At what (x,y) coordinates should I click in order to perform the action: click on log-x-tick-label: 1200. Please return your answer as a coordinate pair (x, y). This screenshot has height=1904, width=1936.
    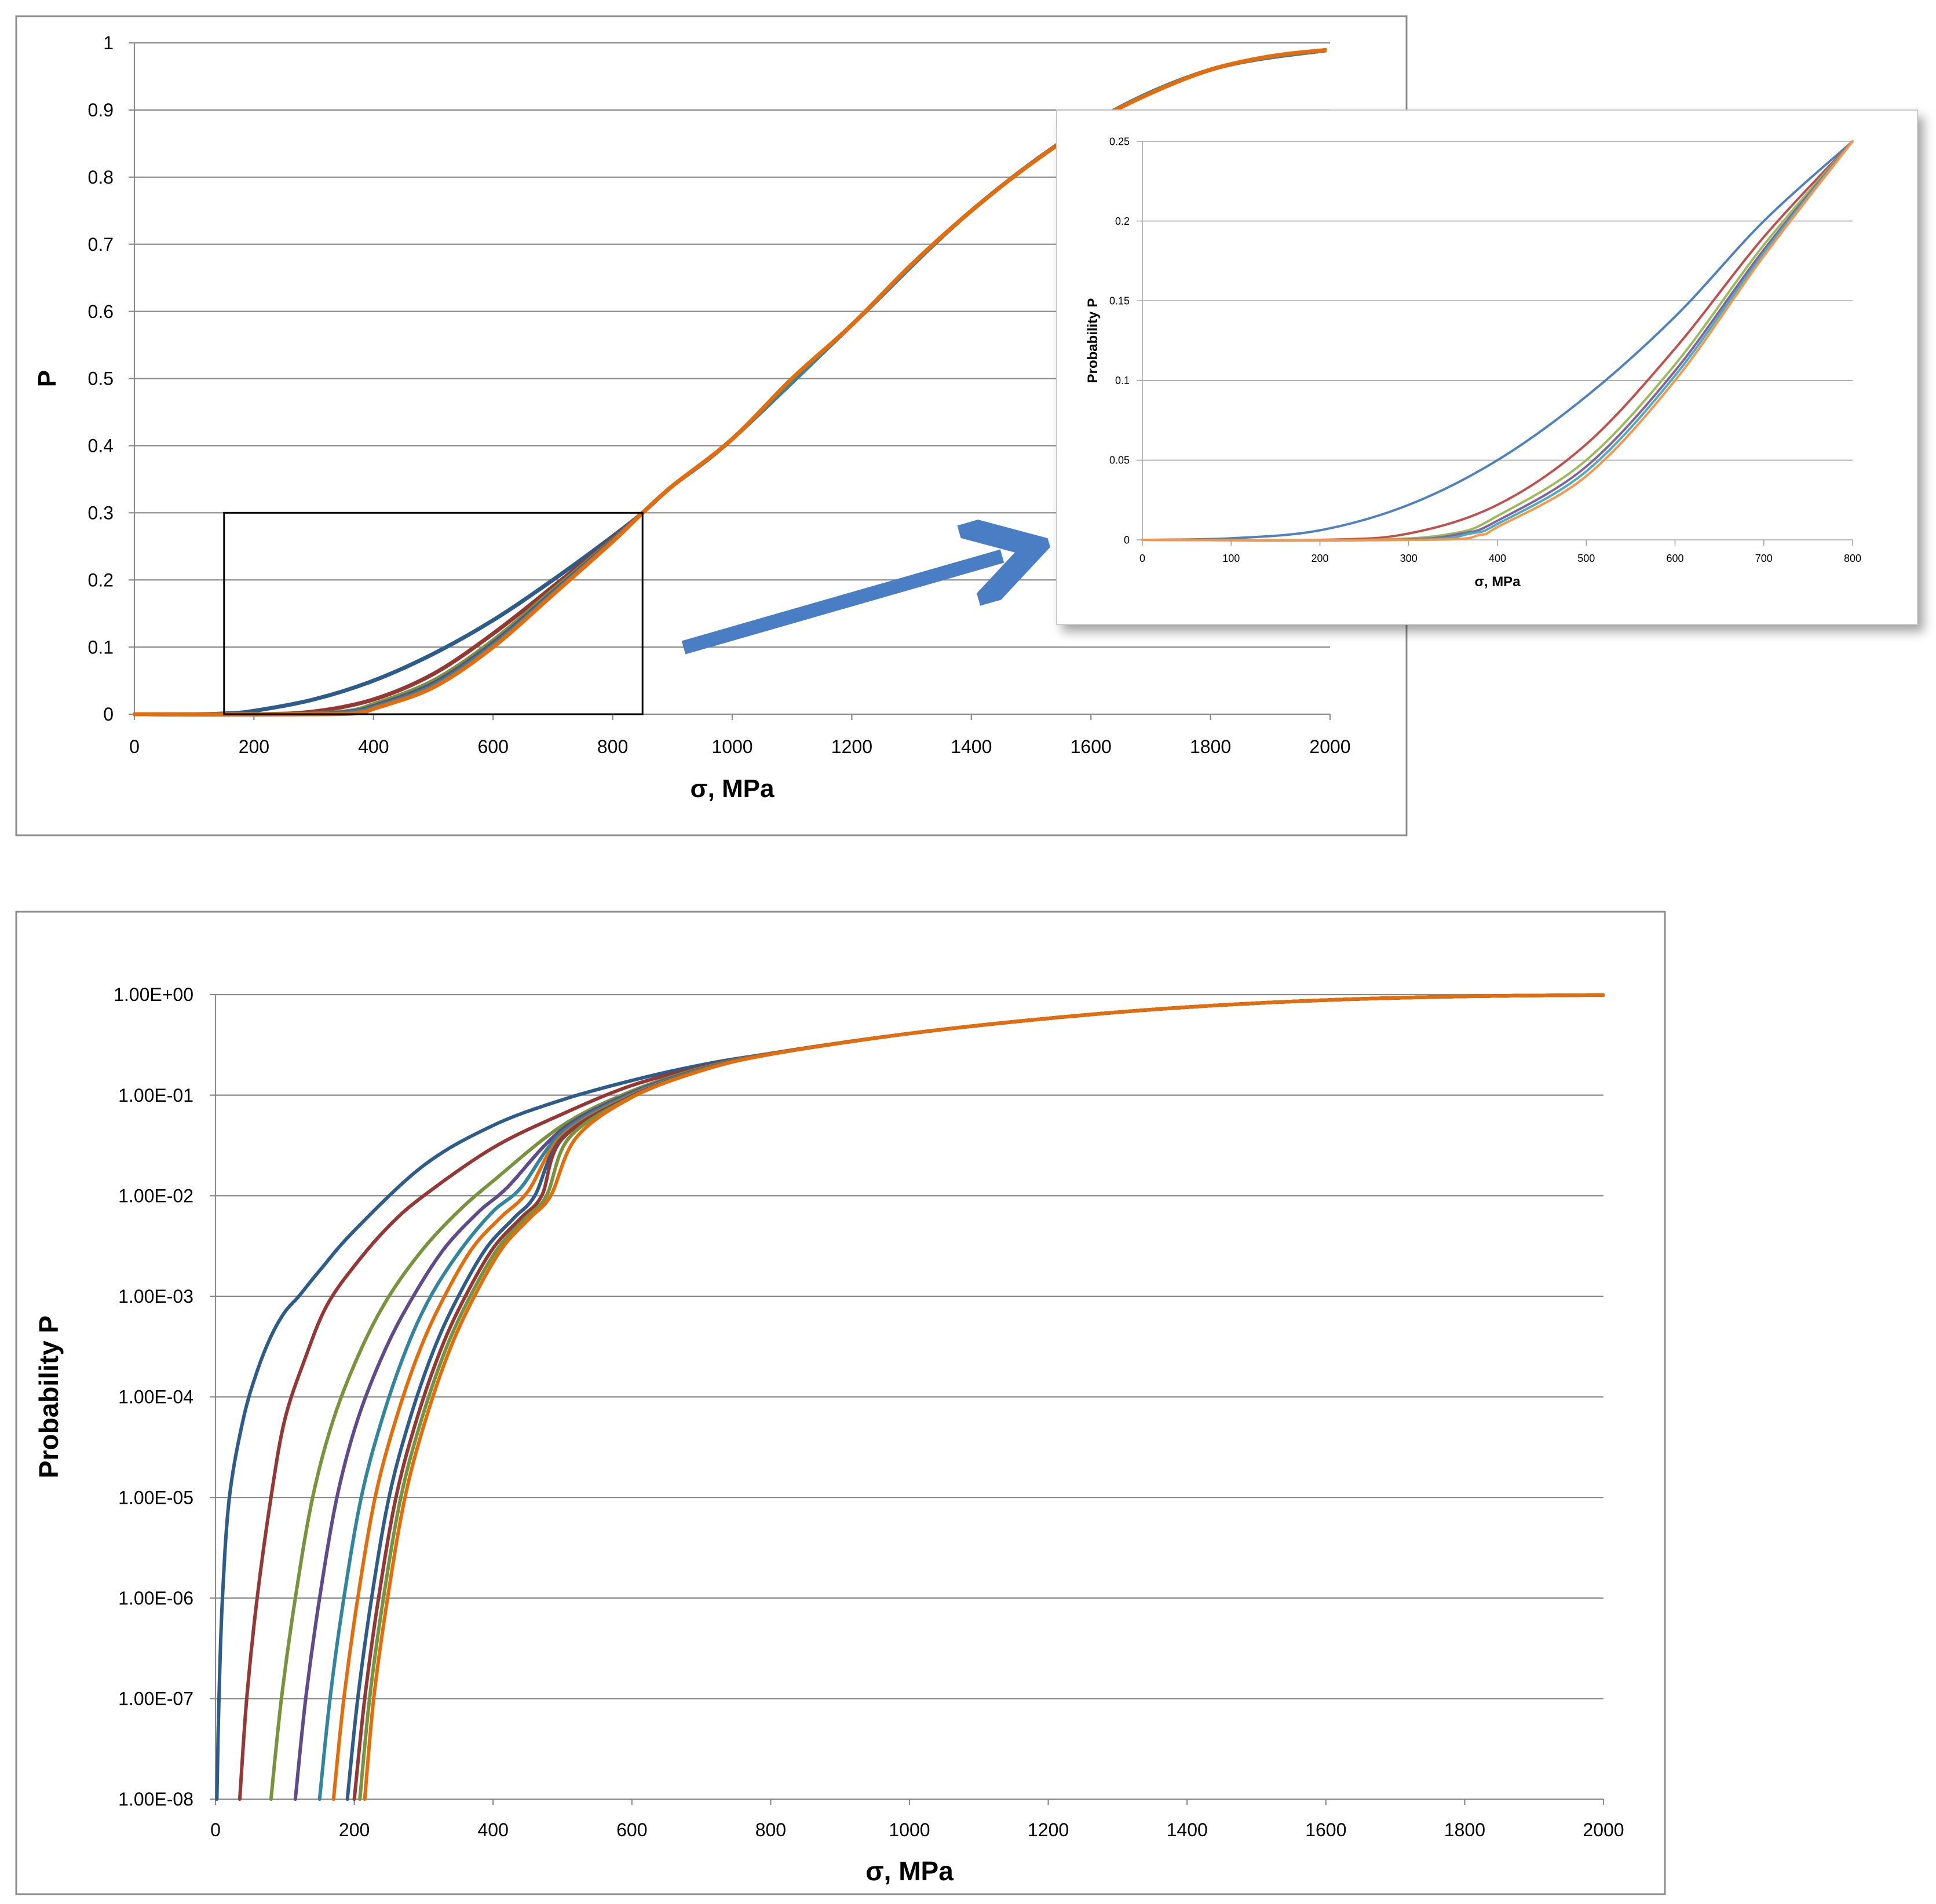
    Looking at the image, I should click on (1048, 1830).